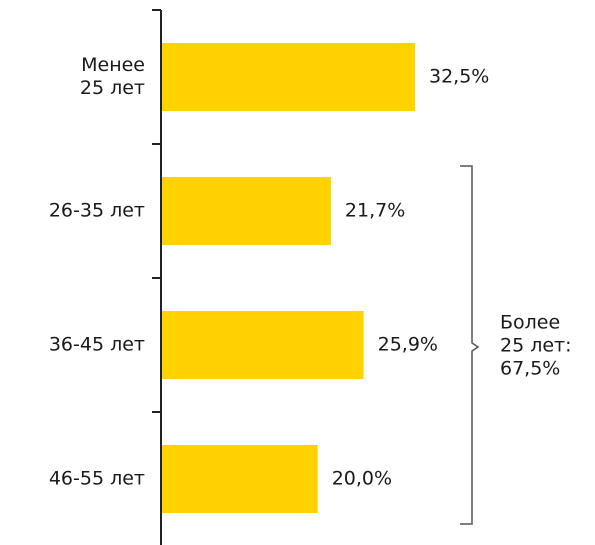 The height and width of the screenshot is (545, 595). Describe the element at coordinates (470, 345) in the screenshot. I see `bracket` at that location.